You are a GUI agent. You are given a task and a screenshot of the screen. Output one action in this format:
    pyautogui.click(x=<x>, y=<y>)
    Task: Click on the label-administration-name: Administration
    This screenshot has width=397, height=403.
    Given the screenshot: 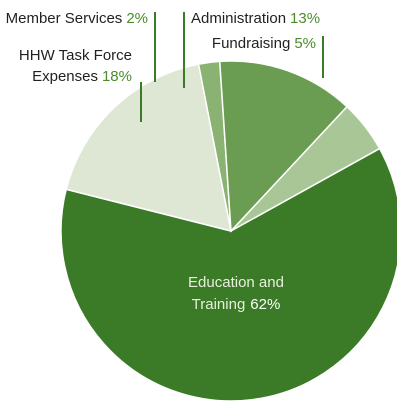 What is the action you would take?
    pyautogui.click(x=238, y=18)
    